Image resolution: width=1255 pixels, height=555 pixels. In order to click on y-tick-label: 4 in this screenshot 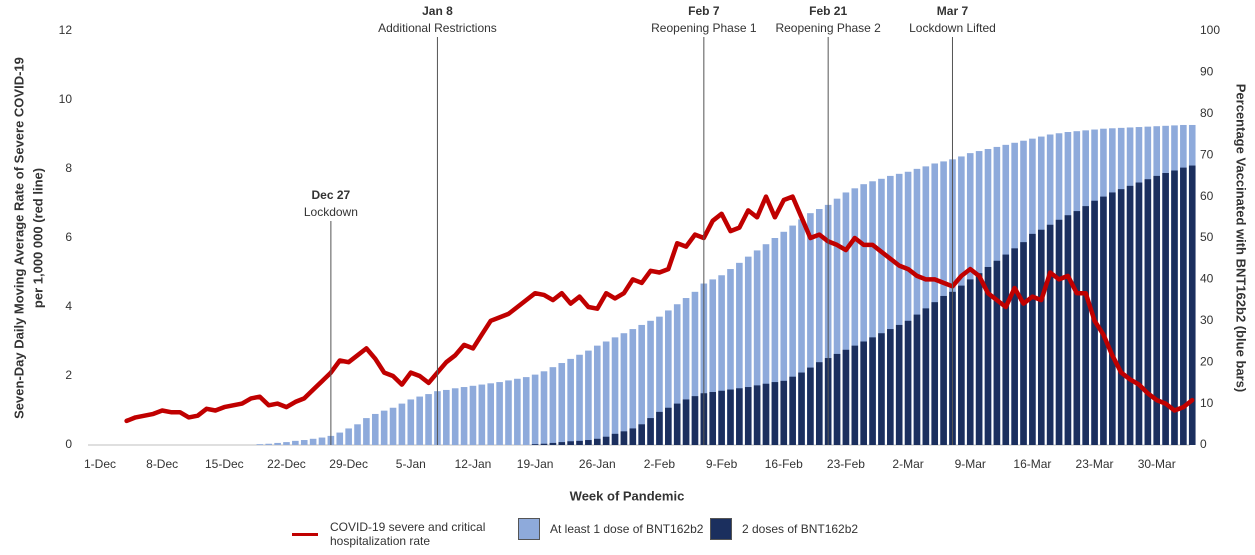, I will do `click(68, 306)`.